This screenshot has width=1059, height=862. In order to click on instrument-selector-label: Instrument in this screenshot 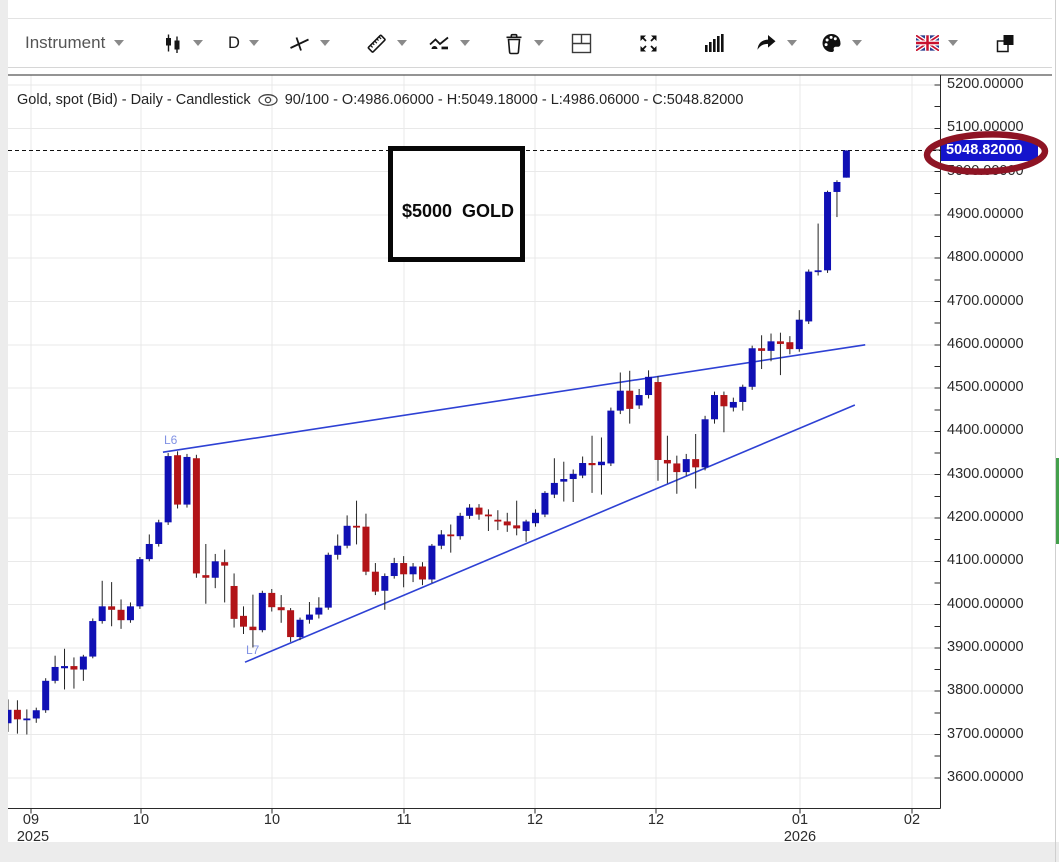, I will do `click(65, 42)`.